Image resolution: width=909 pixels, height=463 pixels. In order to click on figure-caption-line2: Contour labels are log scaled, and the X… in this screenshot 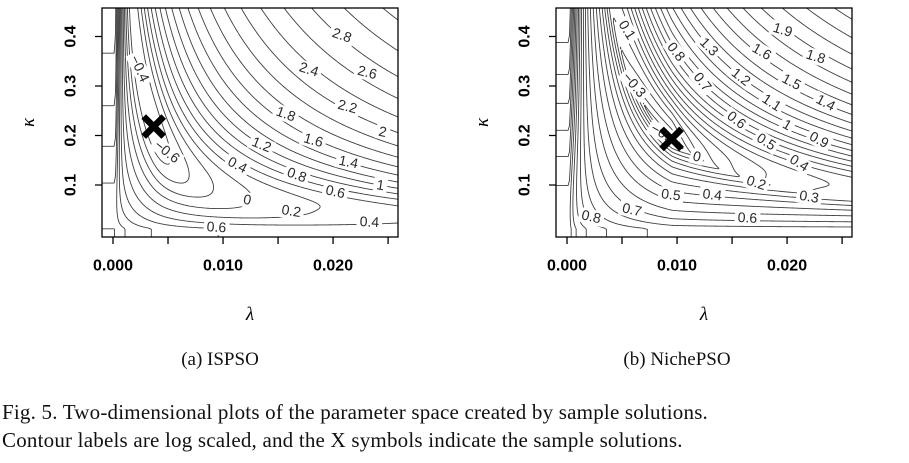, I will do `click(342, 440)`.